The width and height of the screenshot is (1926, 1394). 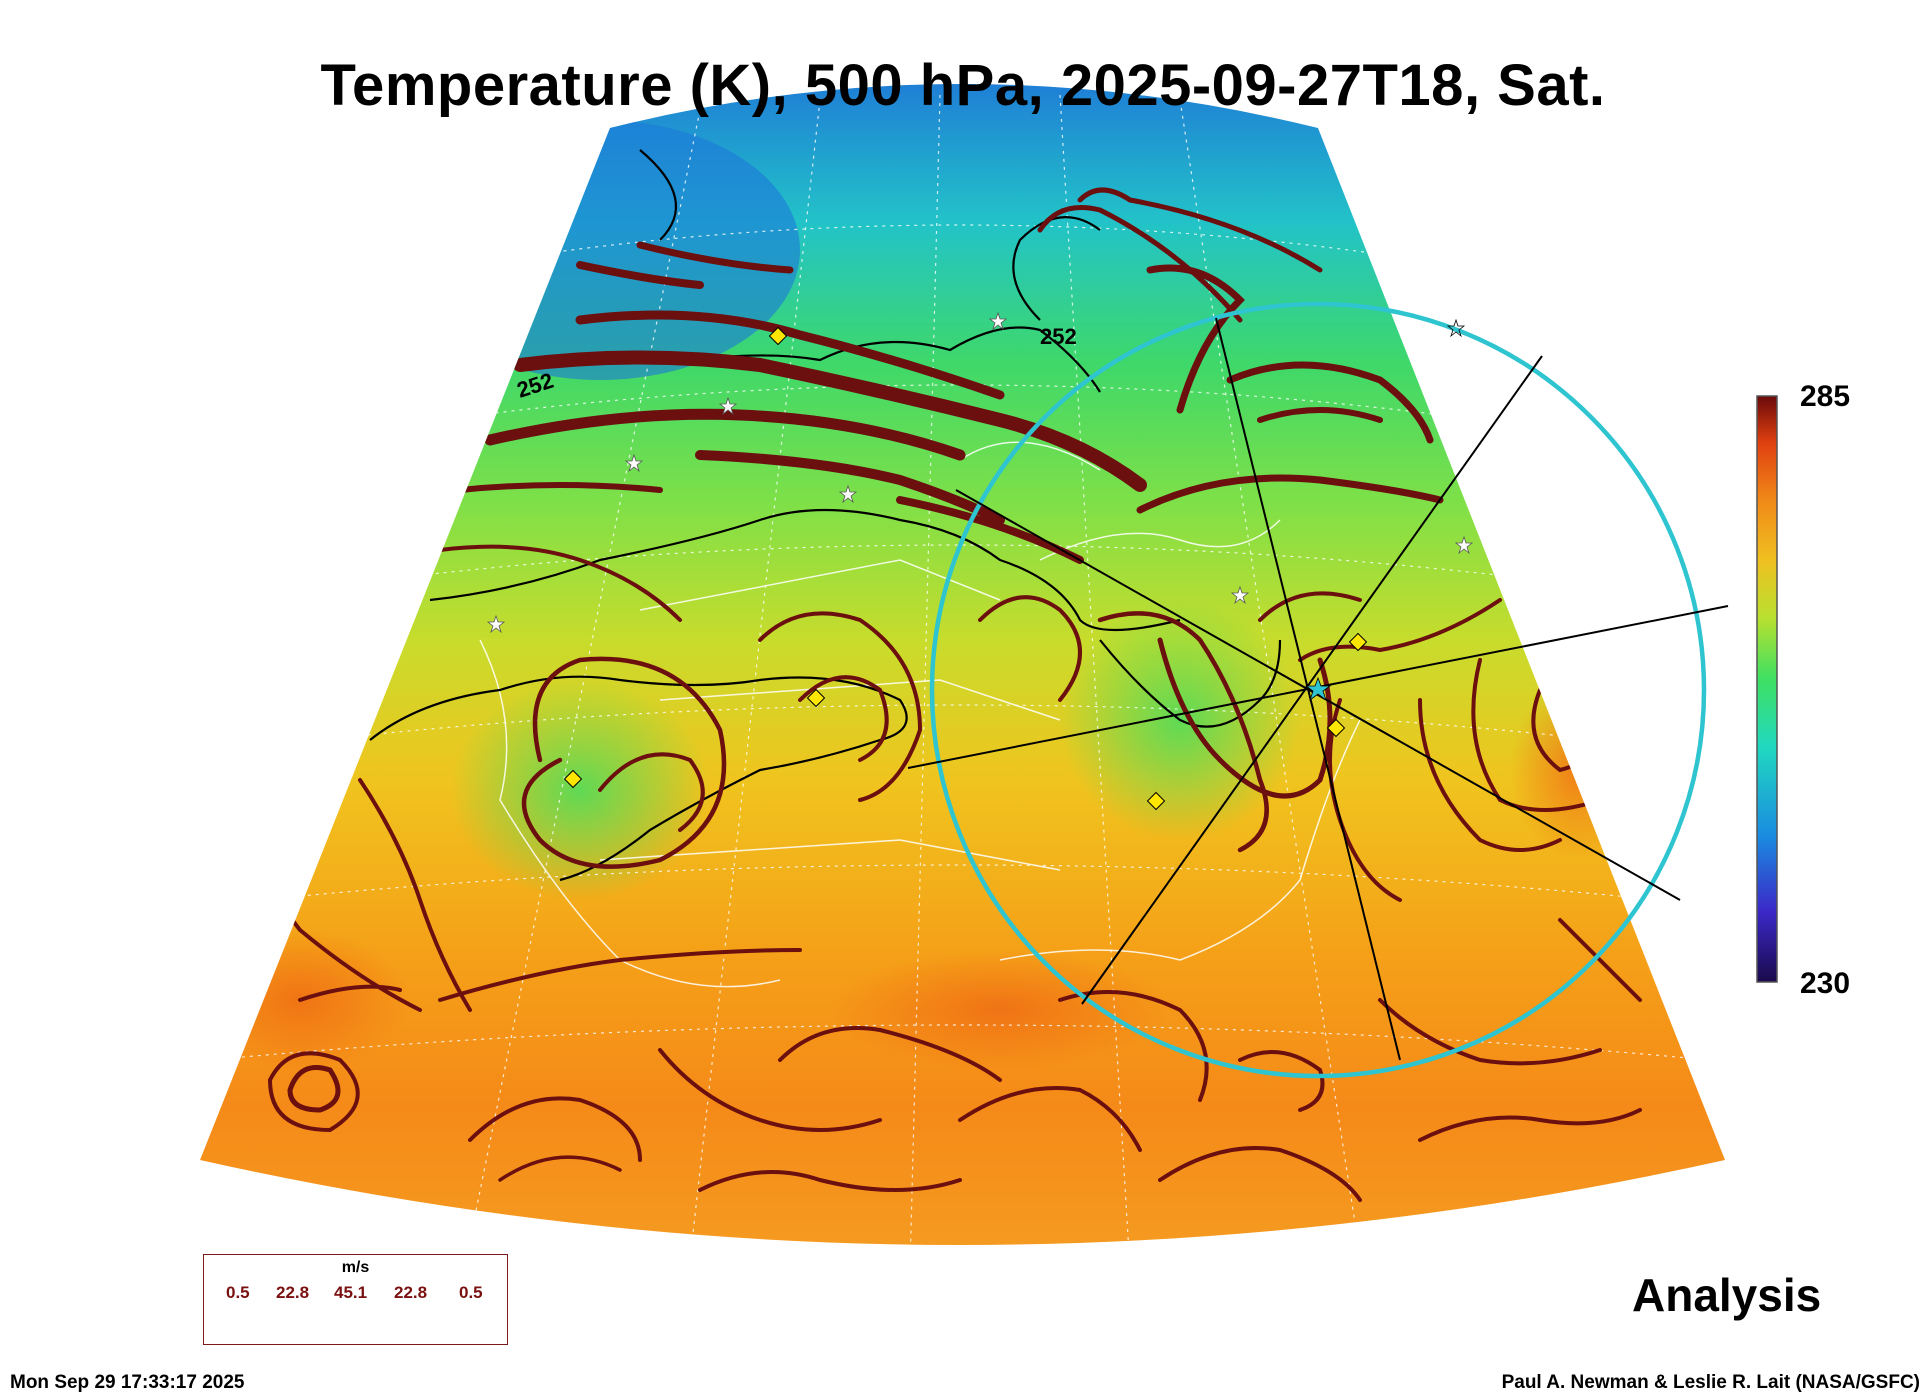 I want to click on star-markers, so click(x=980, y=472).